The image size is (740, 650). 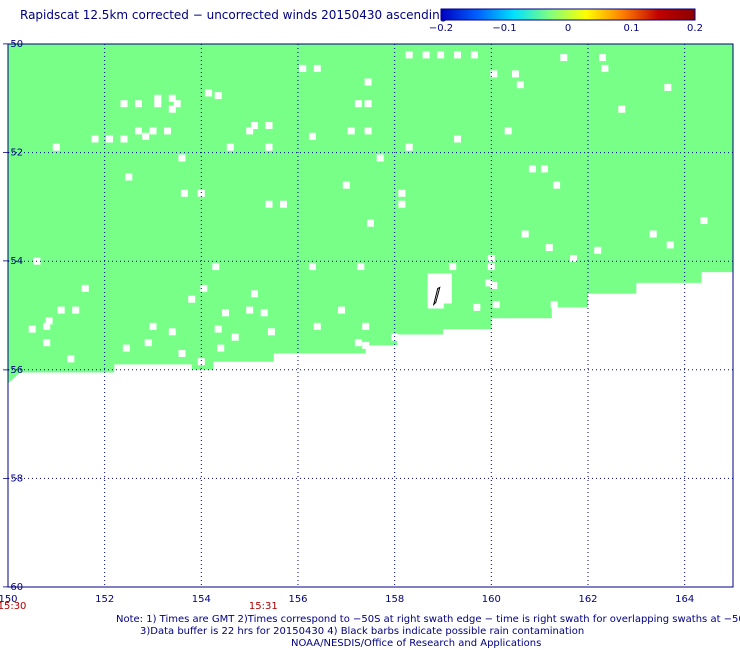 What do you see at coordinates (13, 606) in the screenshot?
I see `swath-time-label: 15:30` at bounding box center [13, 606].